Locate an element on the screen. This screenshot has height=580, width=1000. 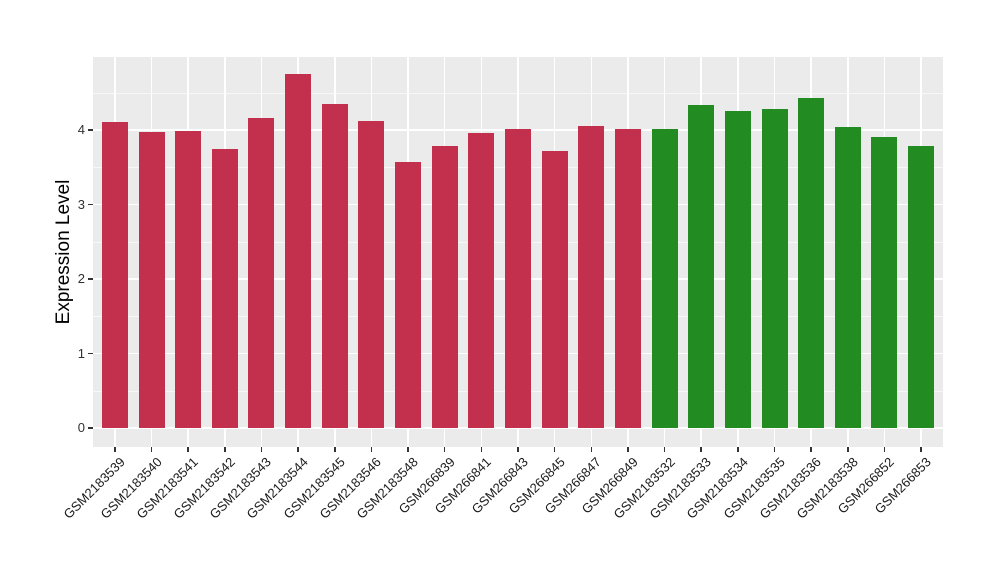
y-tick-label: 4 is located at coordinates (81, 129).